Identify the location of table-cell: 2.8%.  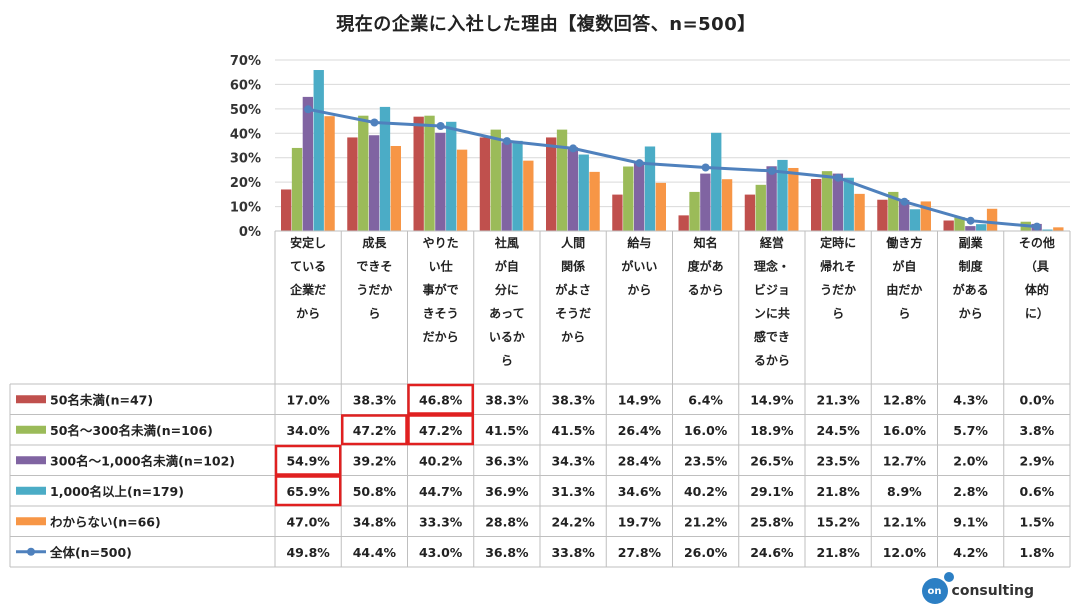
(970, 491).